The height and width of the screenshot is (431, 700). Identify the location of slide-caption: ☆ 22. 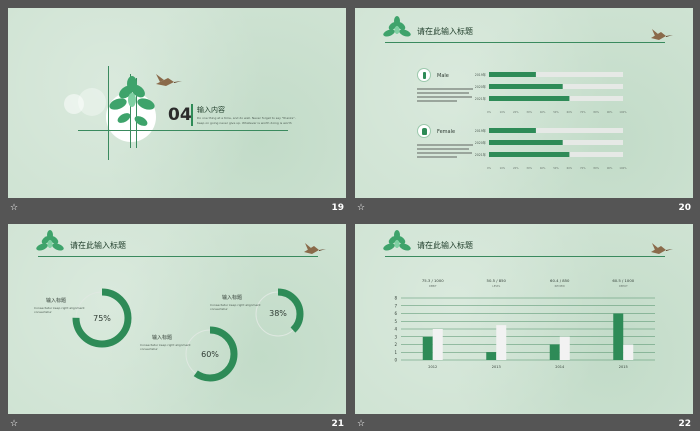
(524, 424).